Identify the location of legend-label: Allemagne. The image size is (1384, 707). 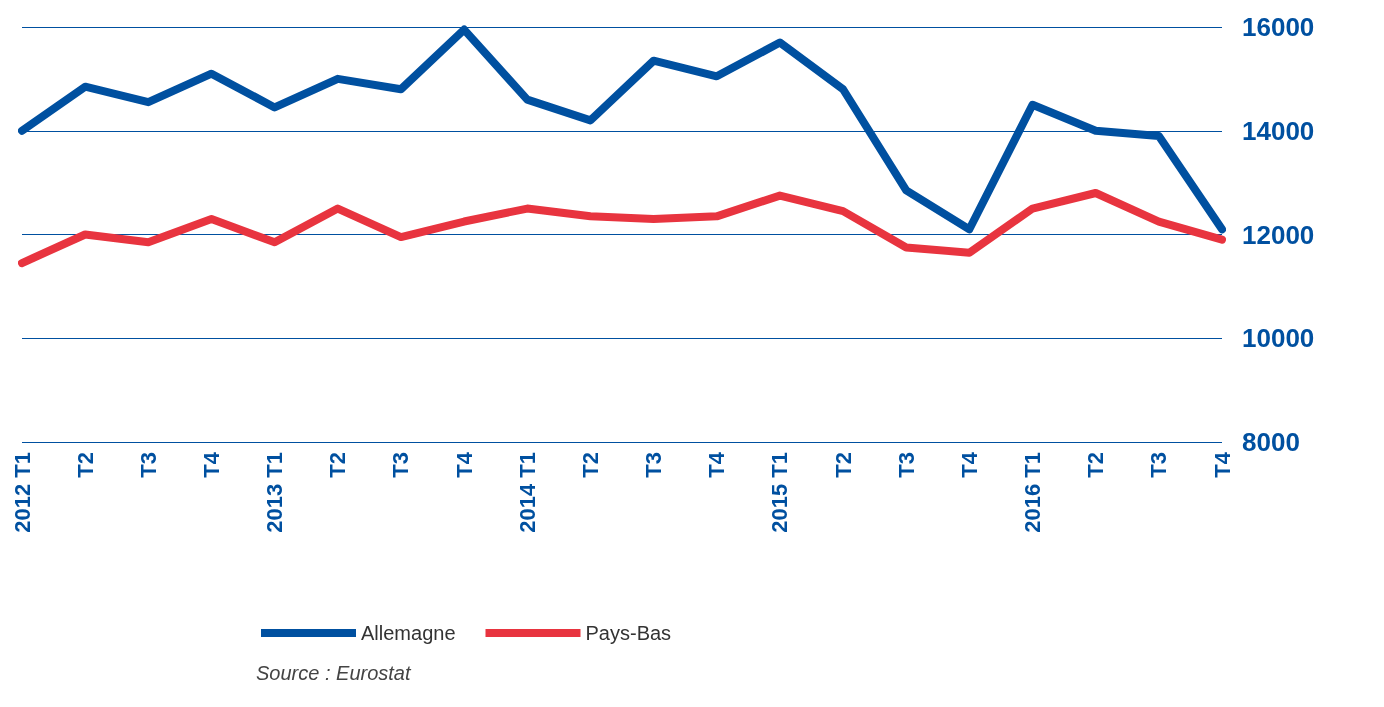
(408, 633).